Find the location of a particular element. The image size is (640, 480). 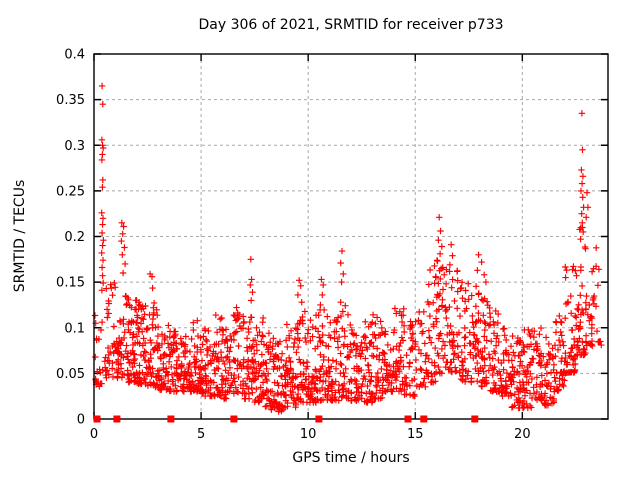

y-tick-label: 0.35 is located at coordinates (70, 100).